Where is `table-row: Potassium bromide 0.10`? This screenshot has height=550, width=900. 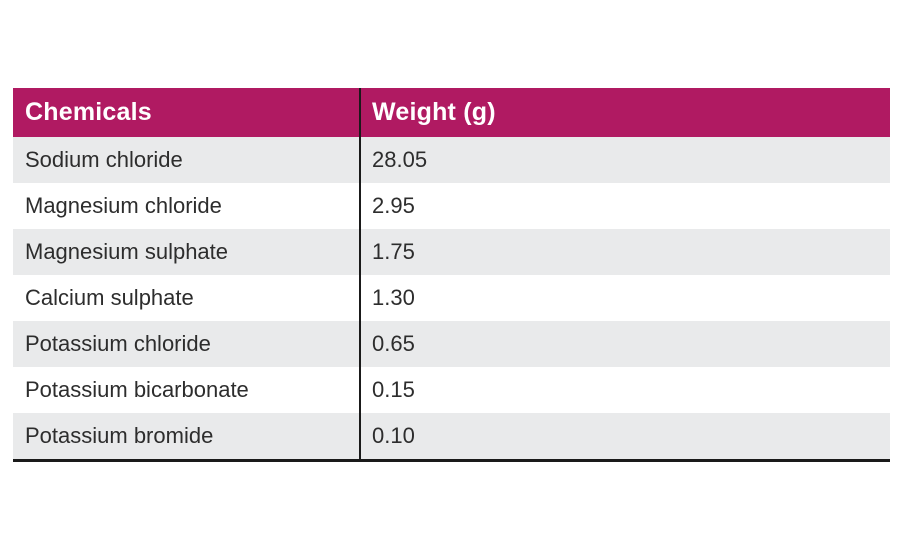
table-row: Potassium bromide 0.10 is located at coordinates (451, 437).